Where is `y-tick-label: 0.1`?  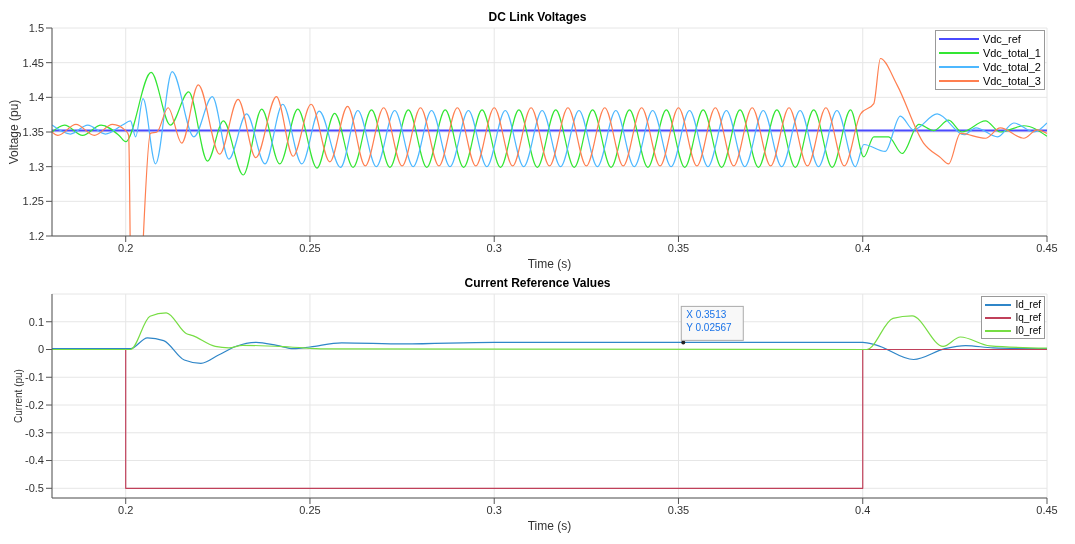 y-tick-label: 0.1 is located at coordinates (36, 321).